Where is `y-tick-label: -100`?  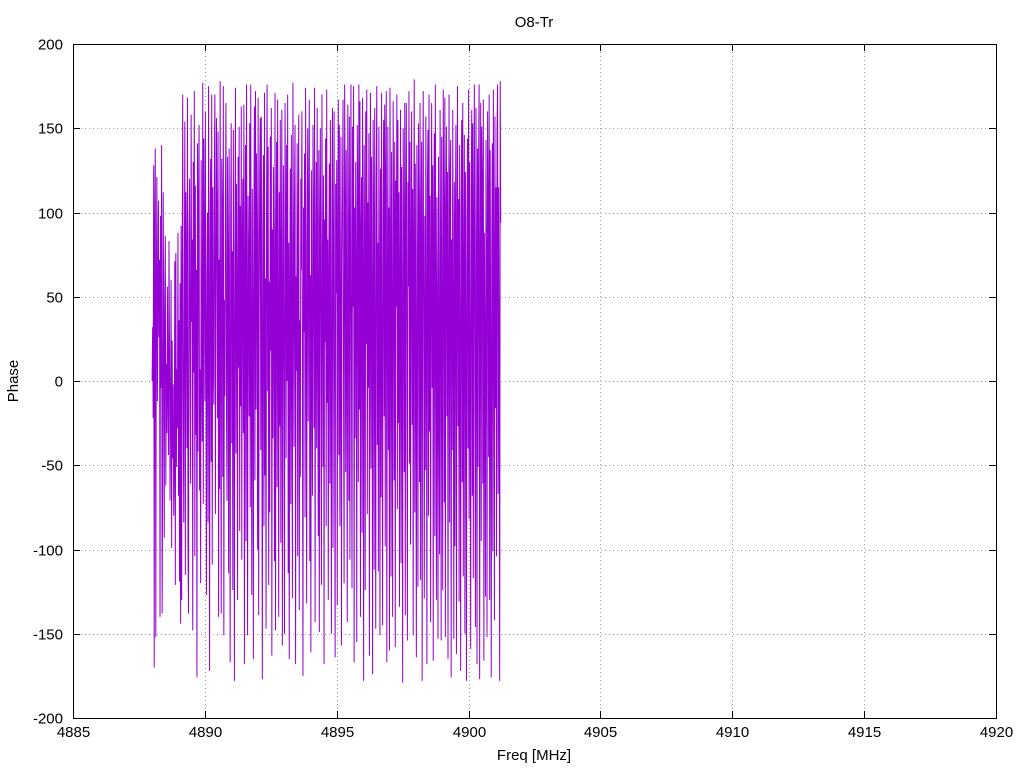 y-tick-label: -100 is located at coordinates (48, 551).